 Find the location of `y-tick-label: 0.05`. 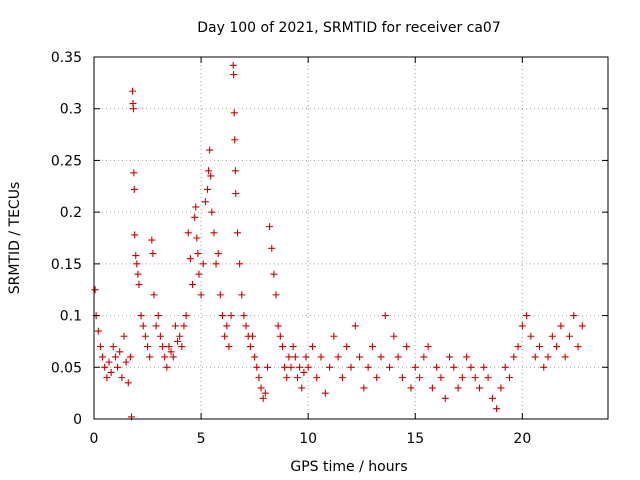

y-tick-label: 0.05 is located at coordinates (66, 368).